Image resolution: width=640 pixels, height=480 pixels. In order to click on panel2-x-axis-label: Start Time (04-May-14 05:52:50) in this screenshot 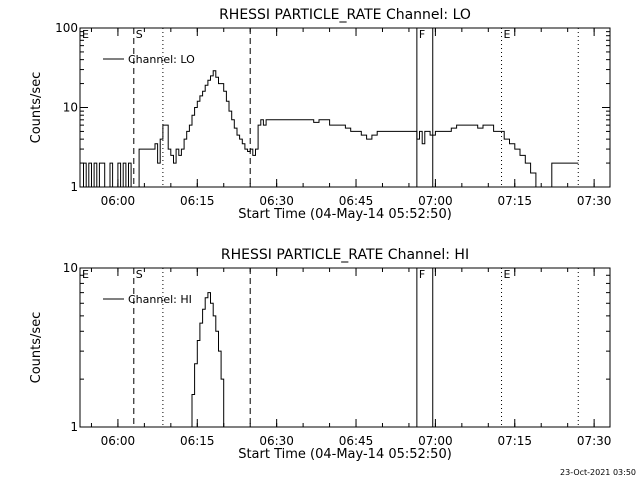, I will do `click(345, 454)`.